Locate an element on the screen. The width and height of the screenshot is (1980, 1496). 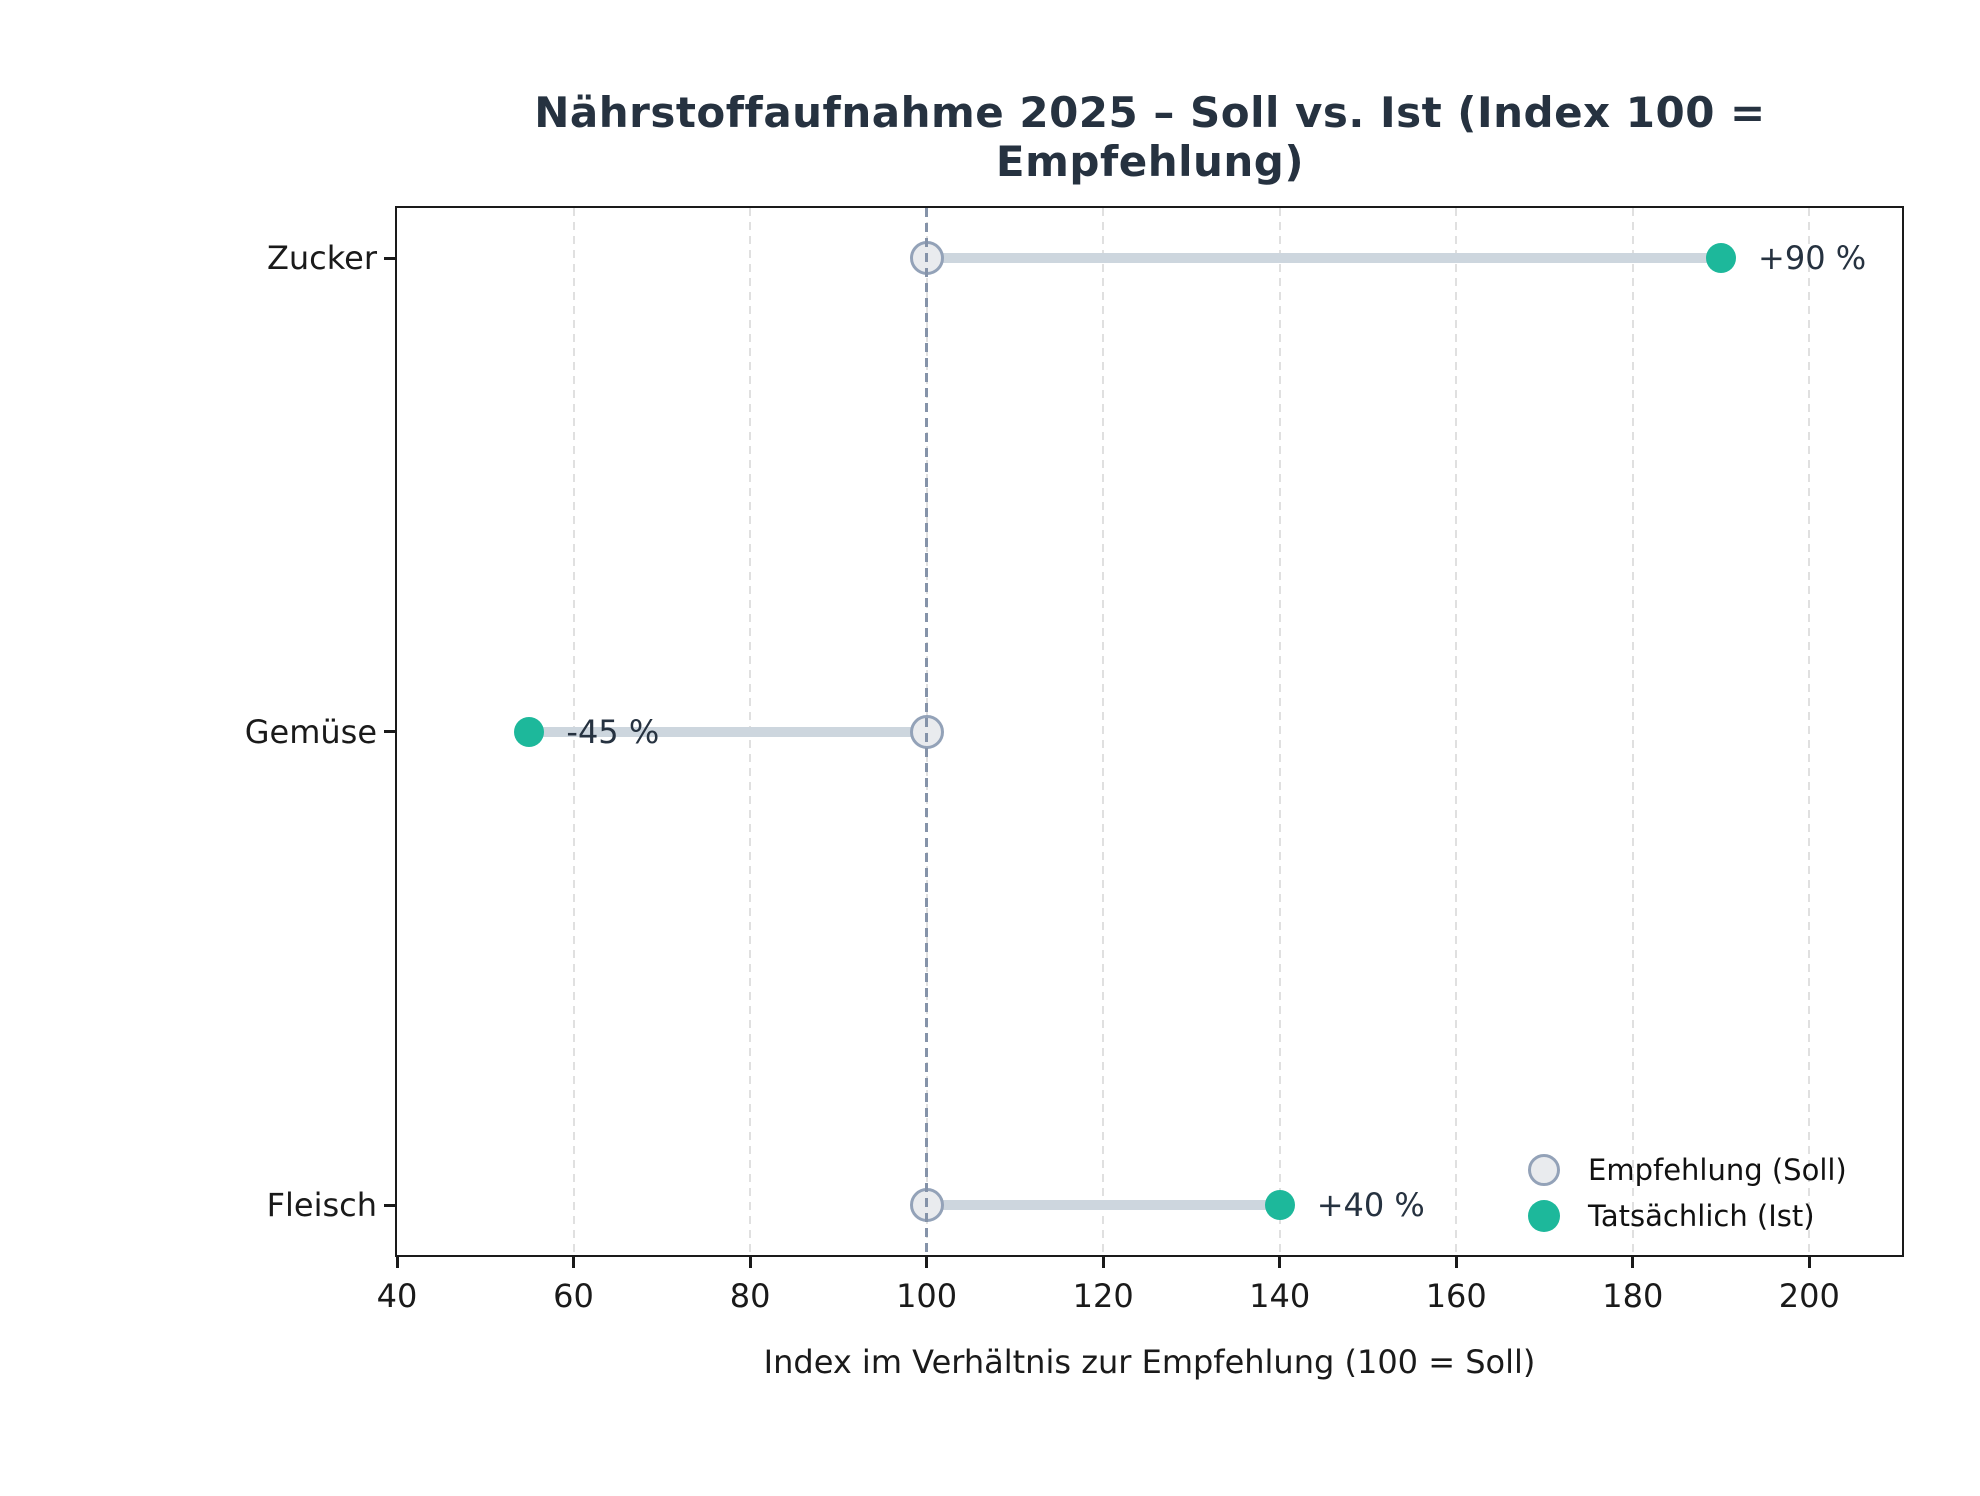
x-tick-label: 120 is located at coordinates (1103, 1296).